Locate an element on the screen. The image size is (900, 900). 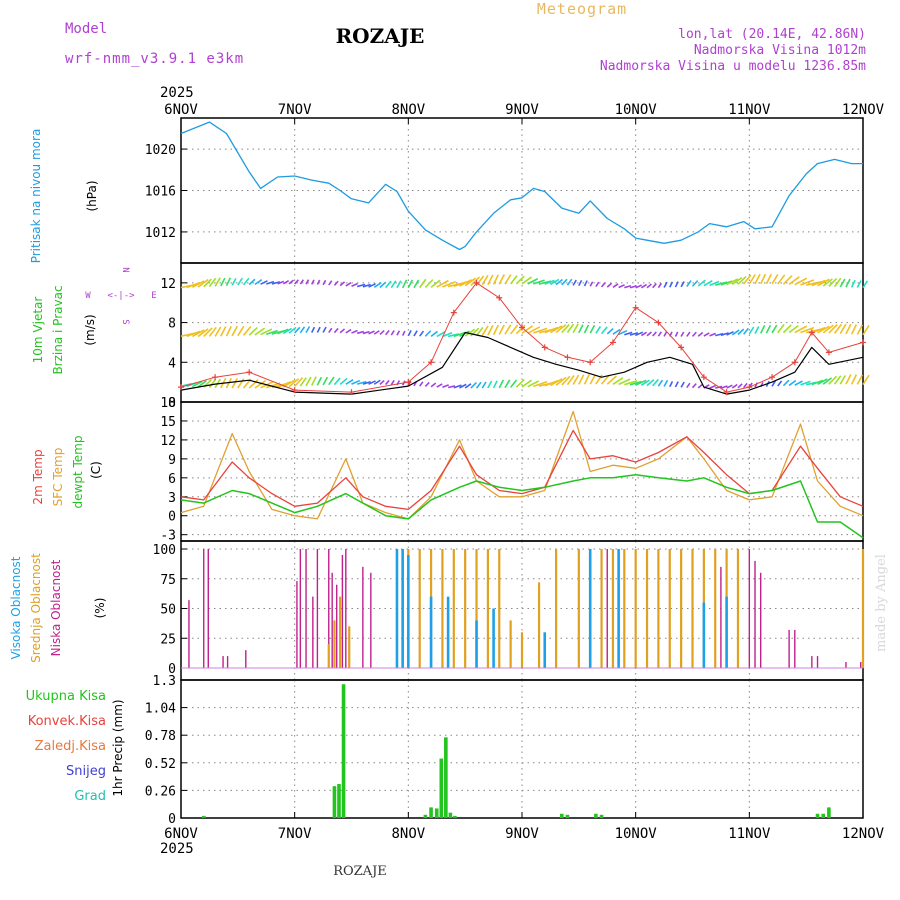
y-tick-label: 0 is located at coordinates (172, 819).